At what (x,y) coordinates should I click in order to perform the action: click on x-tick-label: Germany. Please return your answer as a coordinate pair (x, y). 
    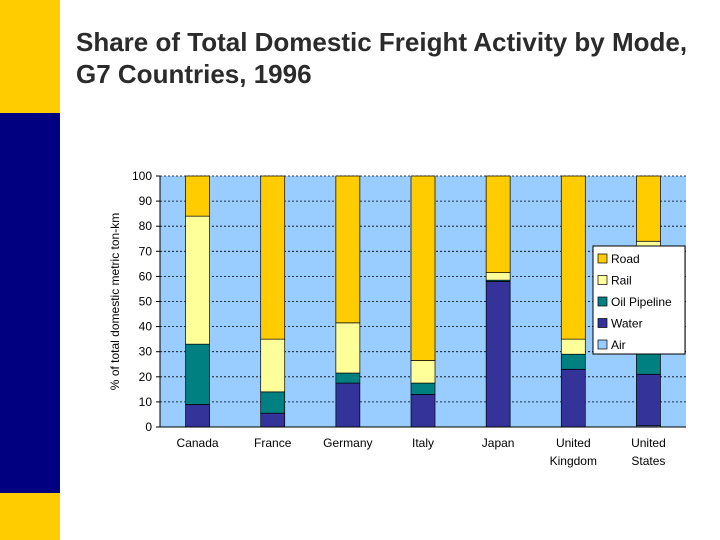
    Looking at the image, I should click on (347, 443).